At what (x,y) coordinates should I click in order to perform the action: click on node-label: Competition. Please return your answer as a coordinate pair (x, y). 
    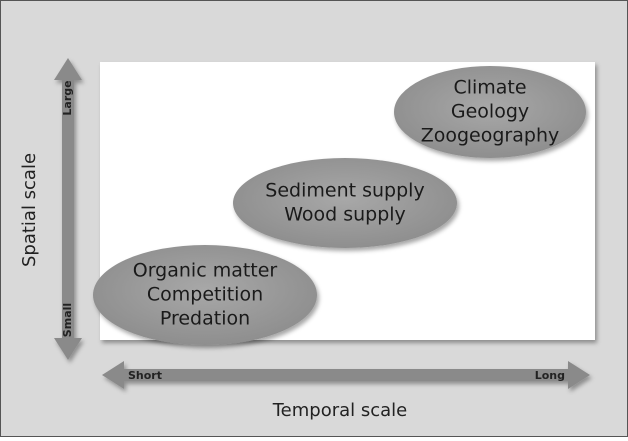
    Looking at the image, I should click on (205, 295).